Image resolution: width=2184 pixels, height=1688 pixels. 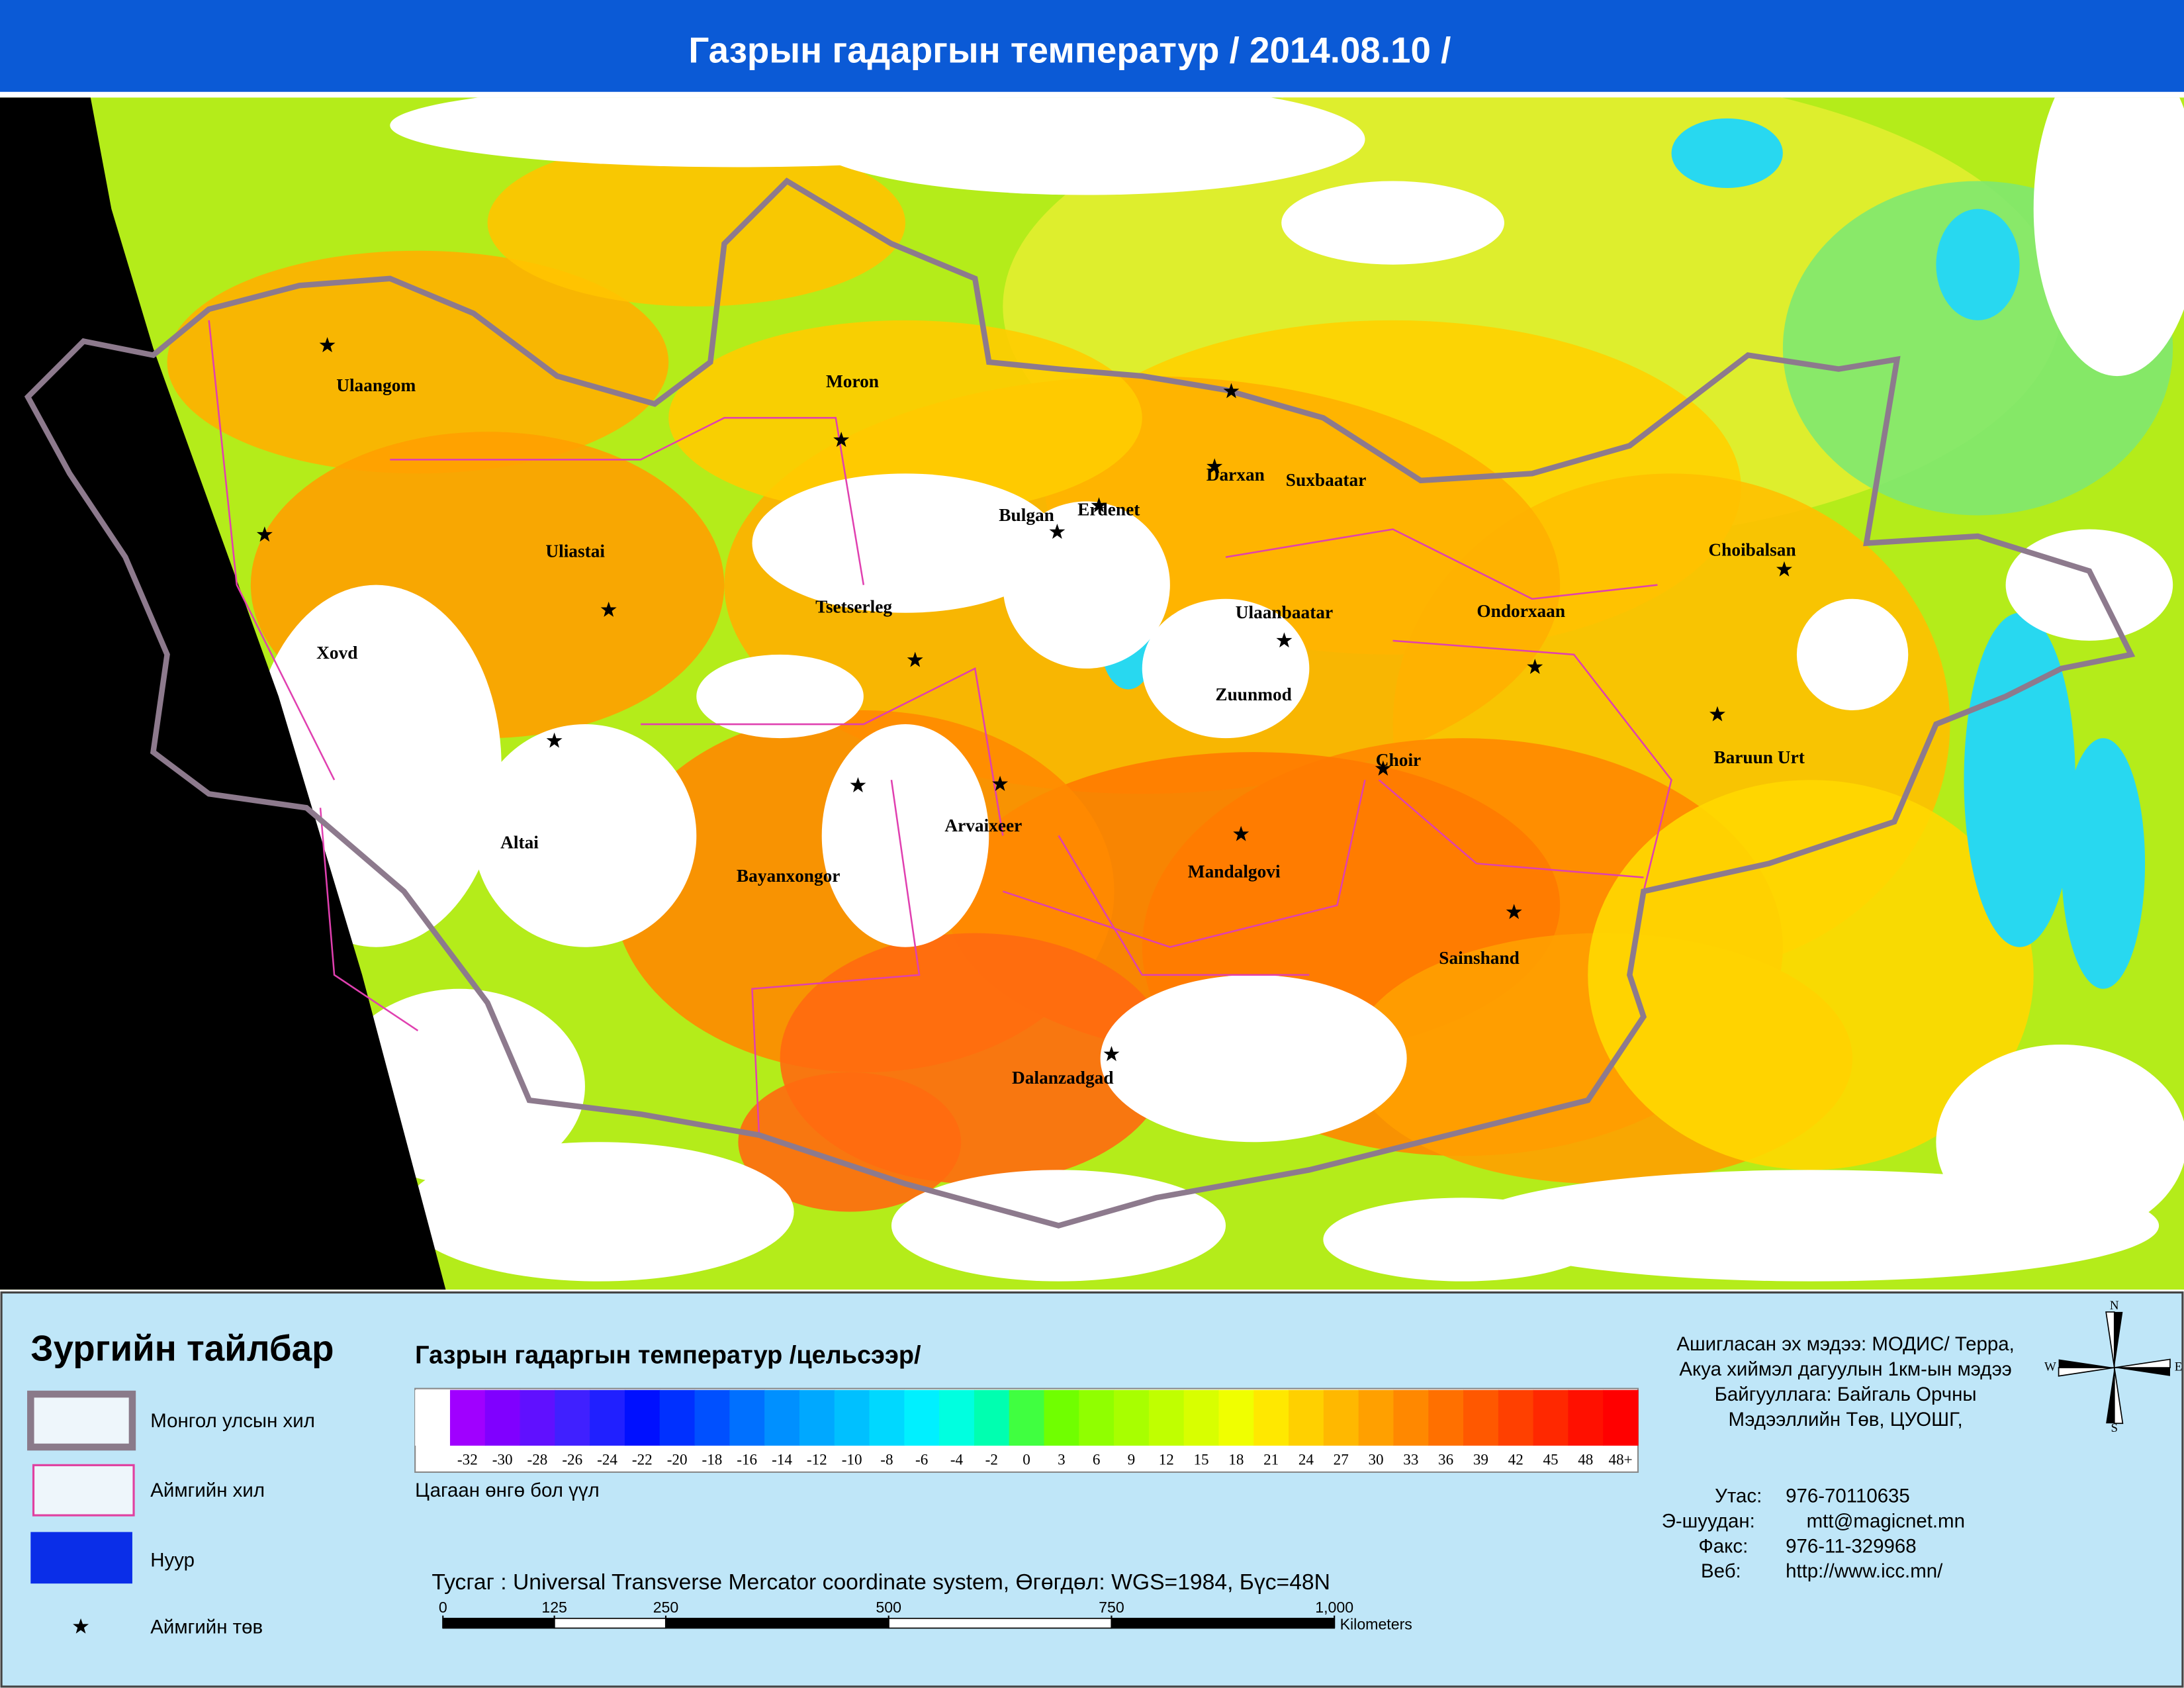 I want to click on scalebar-label: 125, so click(x=554, y=1607).